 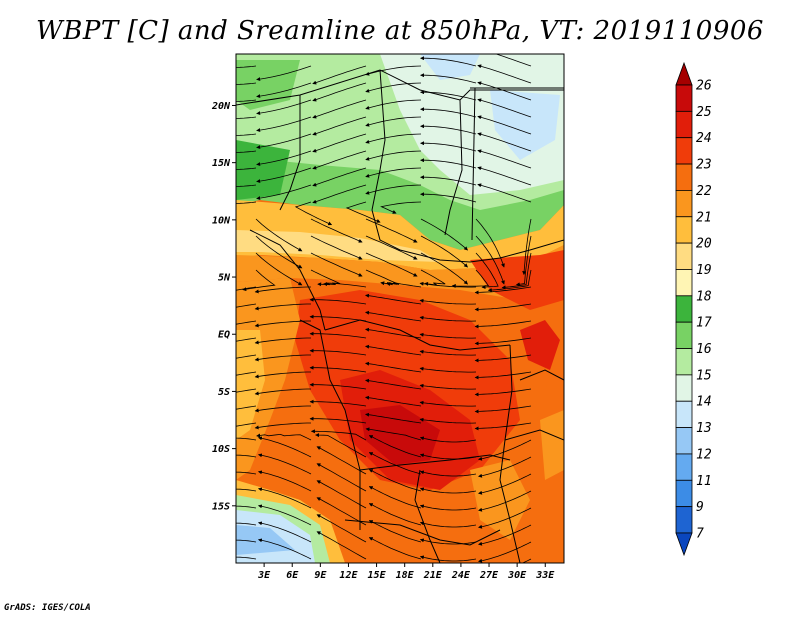 I want to click on colorbar-label: 9, so click(x=700, y=507).